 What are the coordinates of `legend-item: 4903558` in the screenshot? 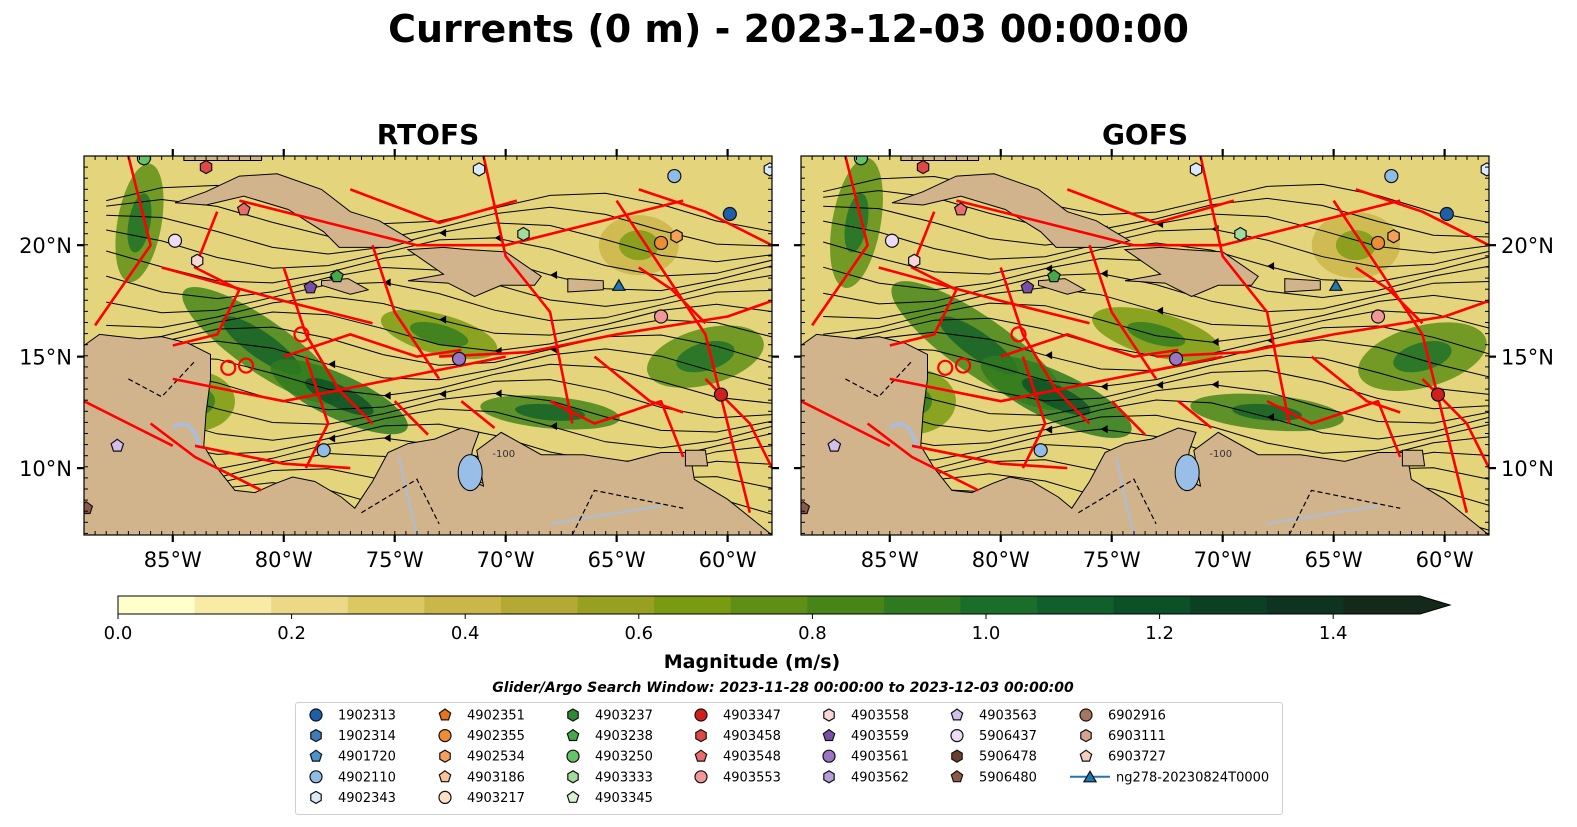 It's located at (866, 716).